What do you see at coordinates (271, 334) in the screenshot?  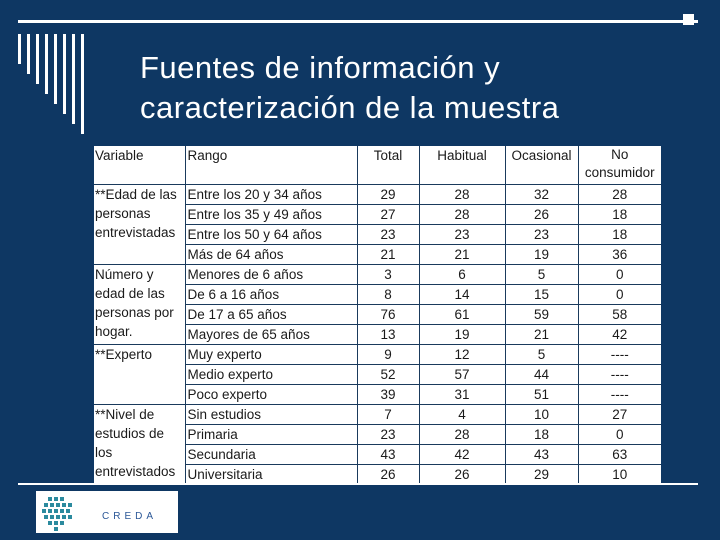 I see `rango-cell: Mayores de 65 años` at bounding box center [271, 334].